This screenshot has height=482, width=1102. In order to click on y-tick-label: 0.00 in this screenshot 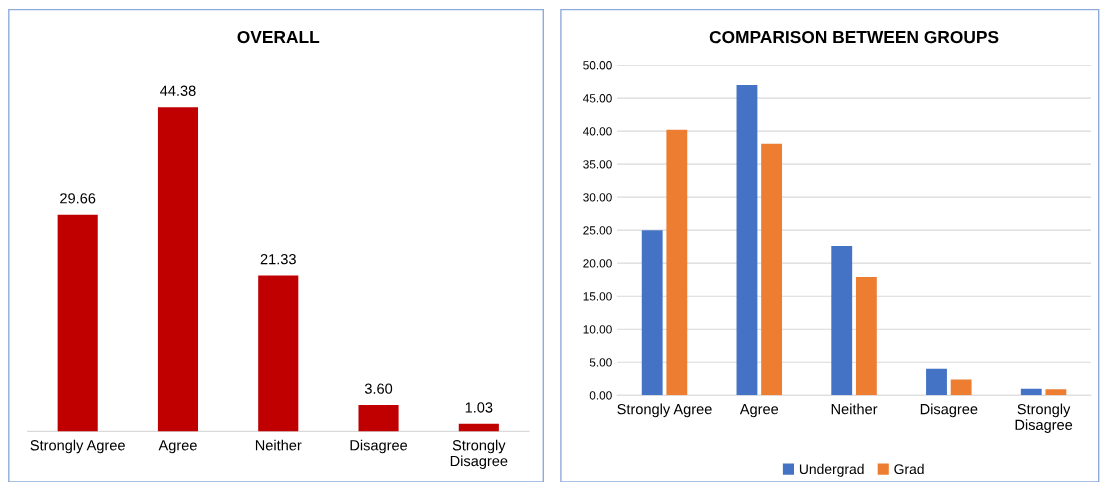, I will do `click(600, 395)`.